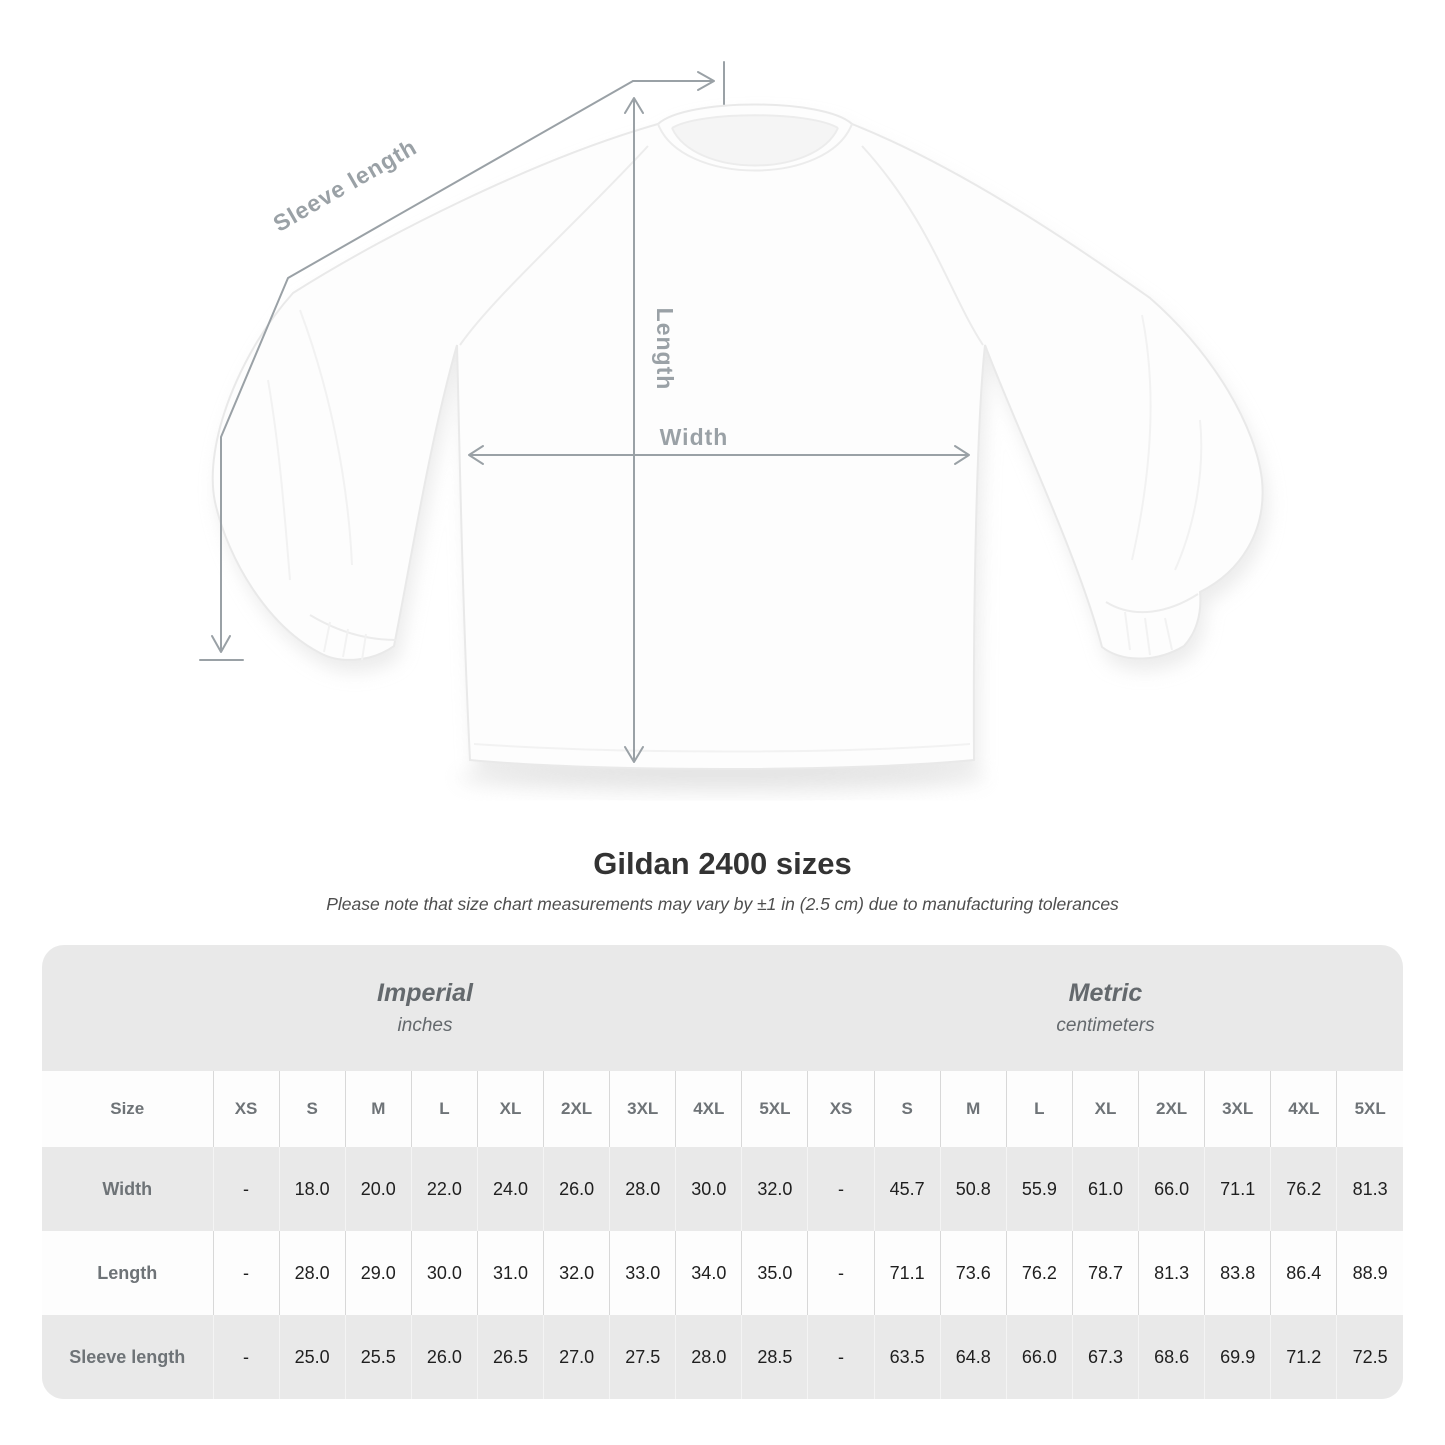 This screenshot has width=1445, height=1445. What do you see at coordinates (642, 1357) in the screenshot?
I see `value-cell: 27.5` at bounding box center [642, 1357].